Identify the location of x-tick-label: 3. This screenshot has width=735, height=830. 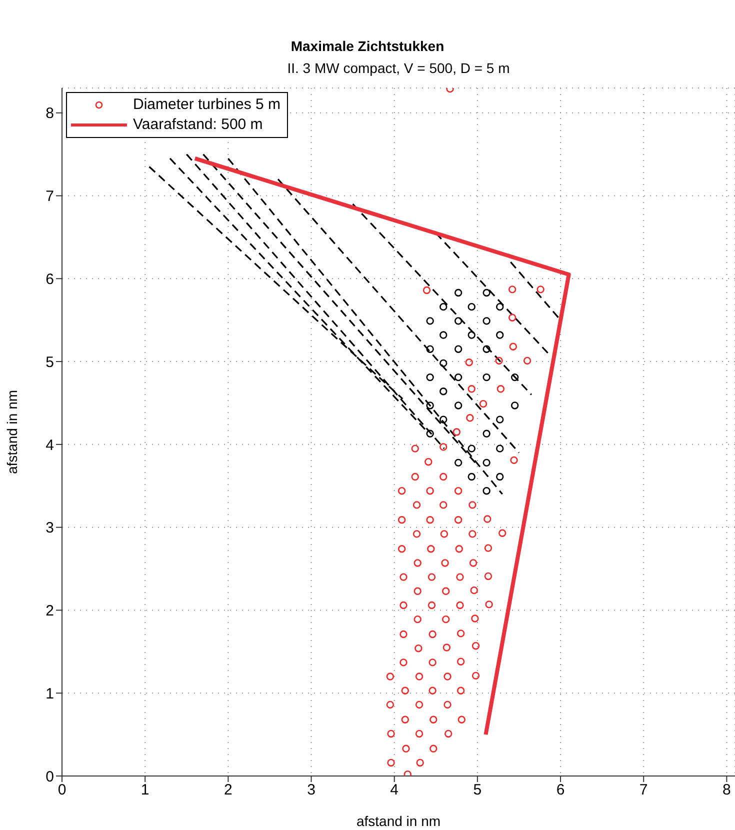
(311, 790).